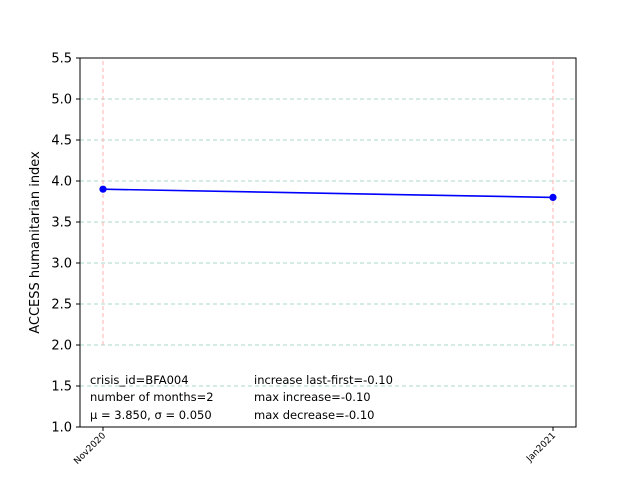 The height and width of the screenshot is (480, 640). Describe the element at coordinates (35, 242) in the screenshot. I see `y-axis-title: ACCESS humanitarian index` at that location.